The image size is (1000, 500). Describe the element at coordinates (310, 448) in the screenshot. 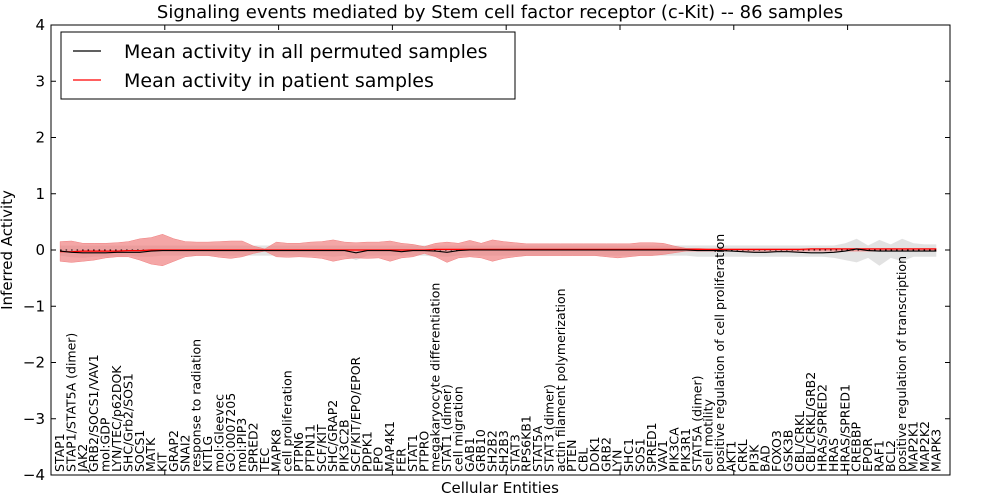

I see `x-tick-label: PTPN11` at that location.